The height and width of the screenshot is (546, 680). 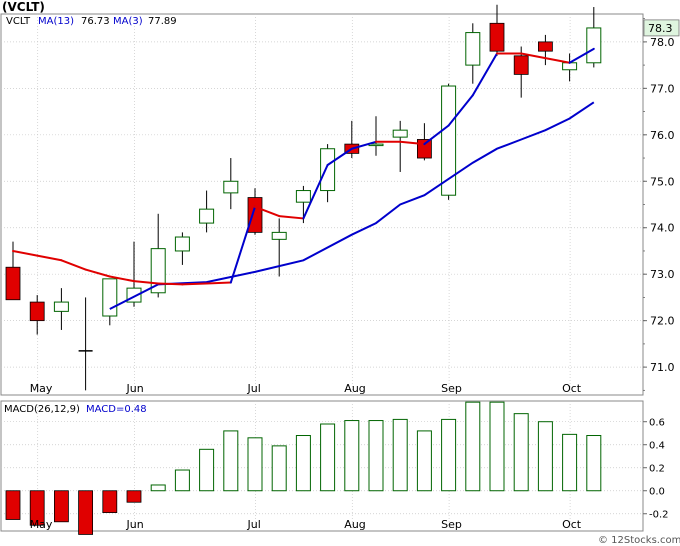 I want to click on chart-title: (VCLT), so click(x=23, y=7).